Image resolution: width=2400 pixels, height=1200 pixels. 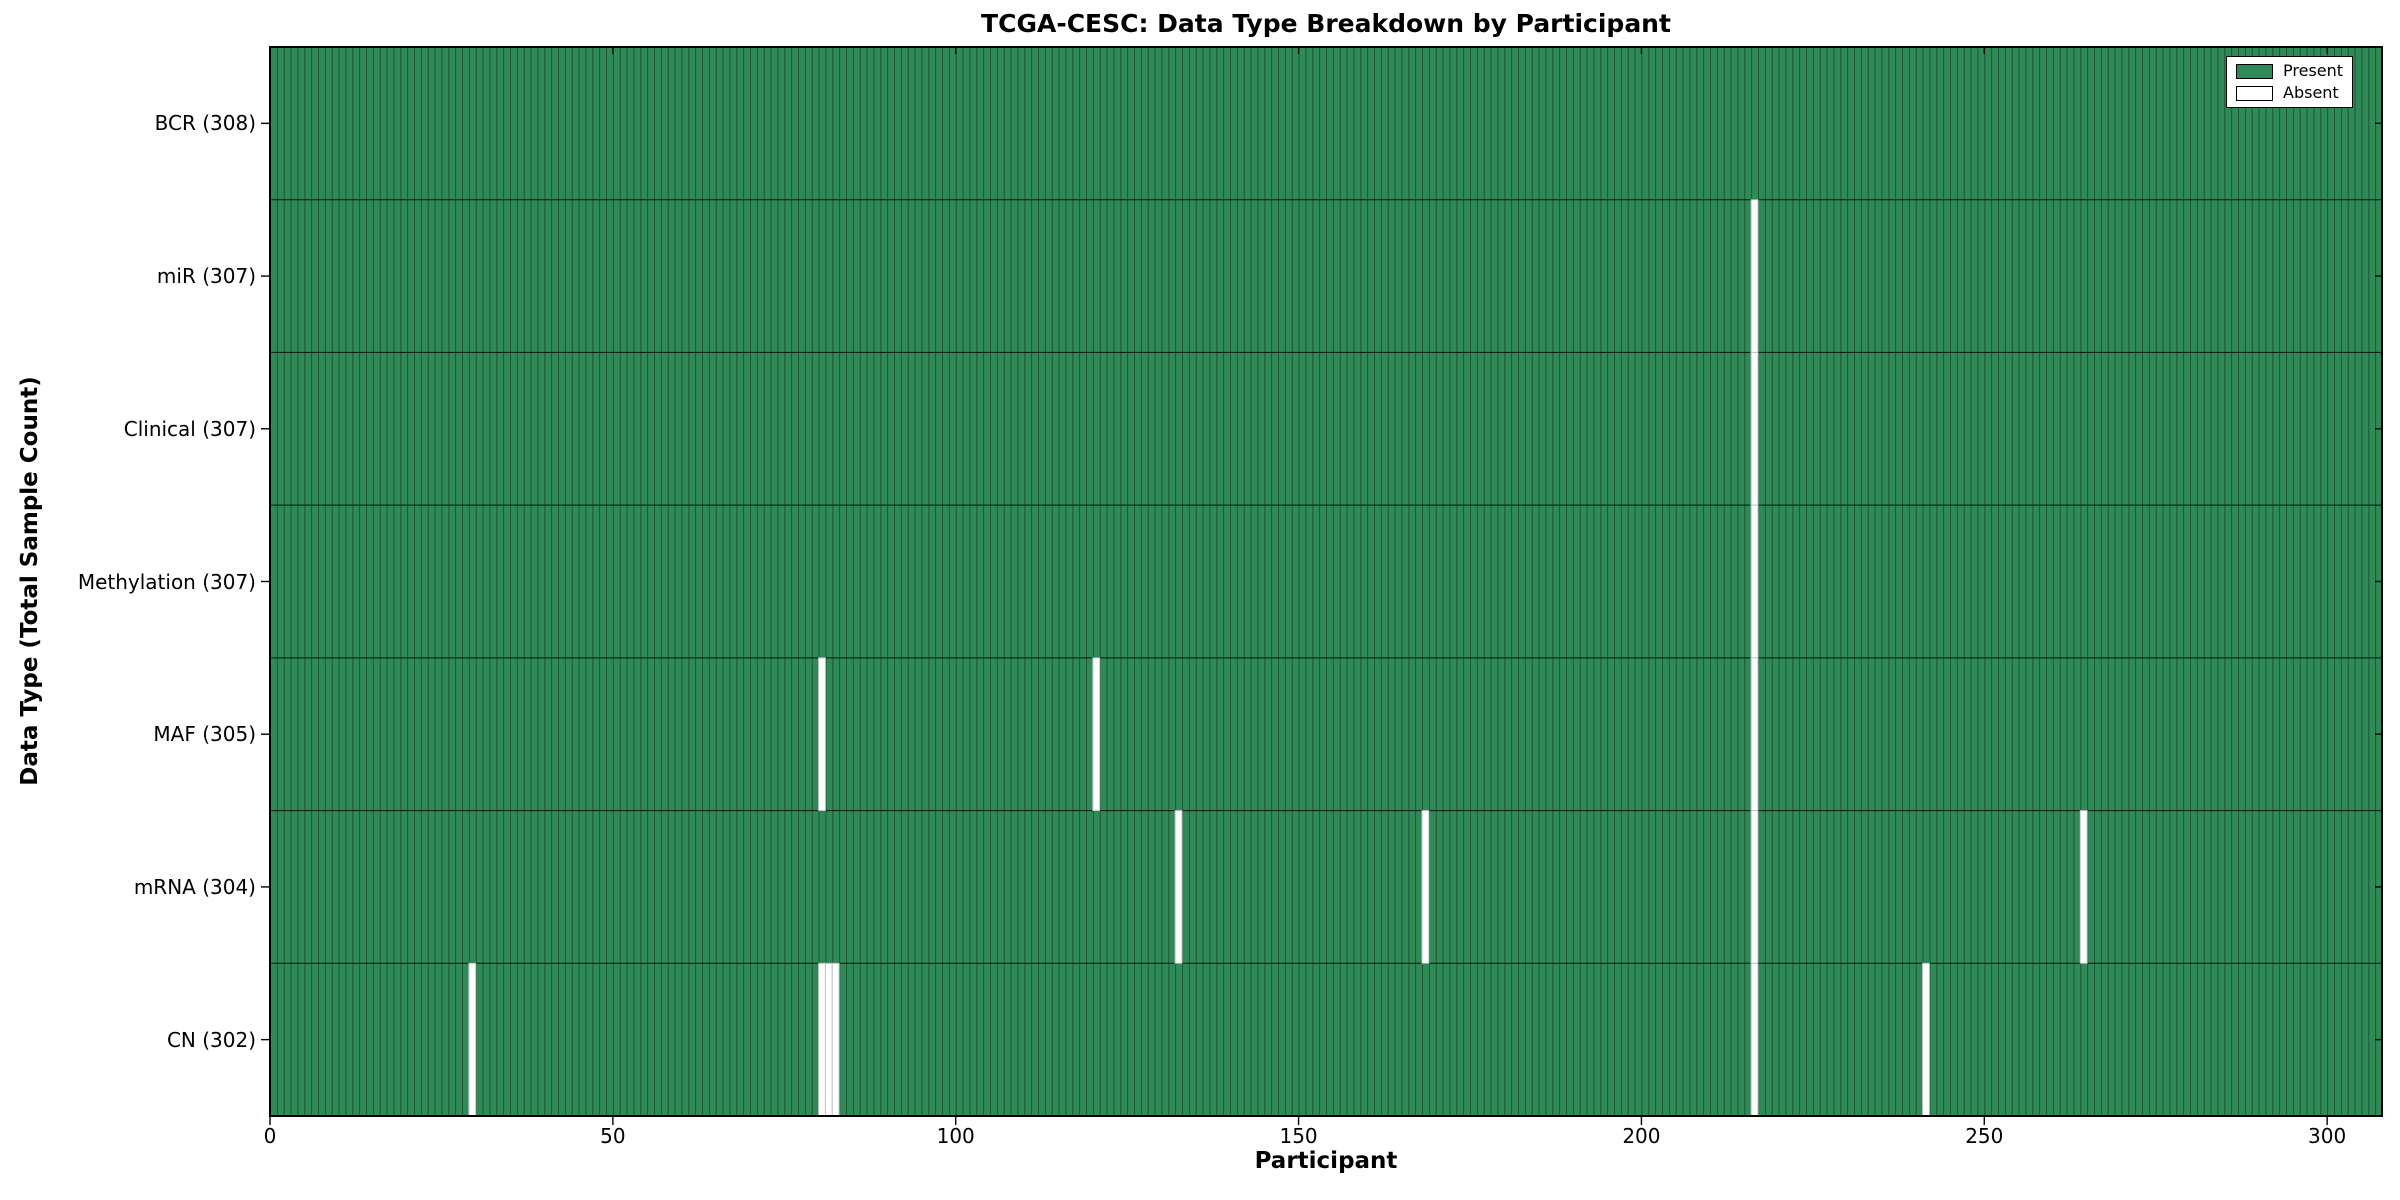 What do you see at coordinates (166, 581) in the screenshot?
I see `y-tick-label: Methylation (307)` at bounding box center [166, 581].